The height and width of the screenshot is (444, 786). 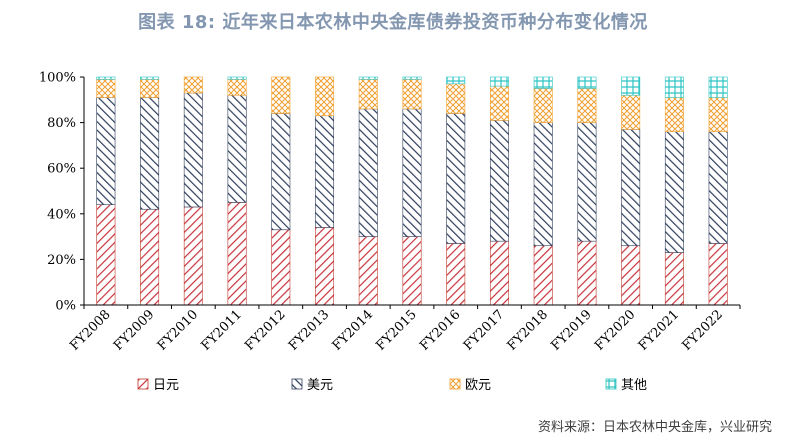 What do you see at coordinates (61, 123) in the screenshot?
I see `y-tick-label: 80%` at bounding box center [61, 123].